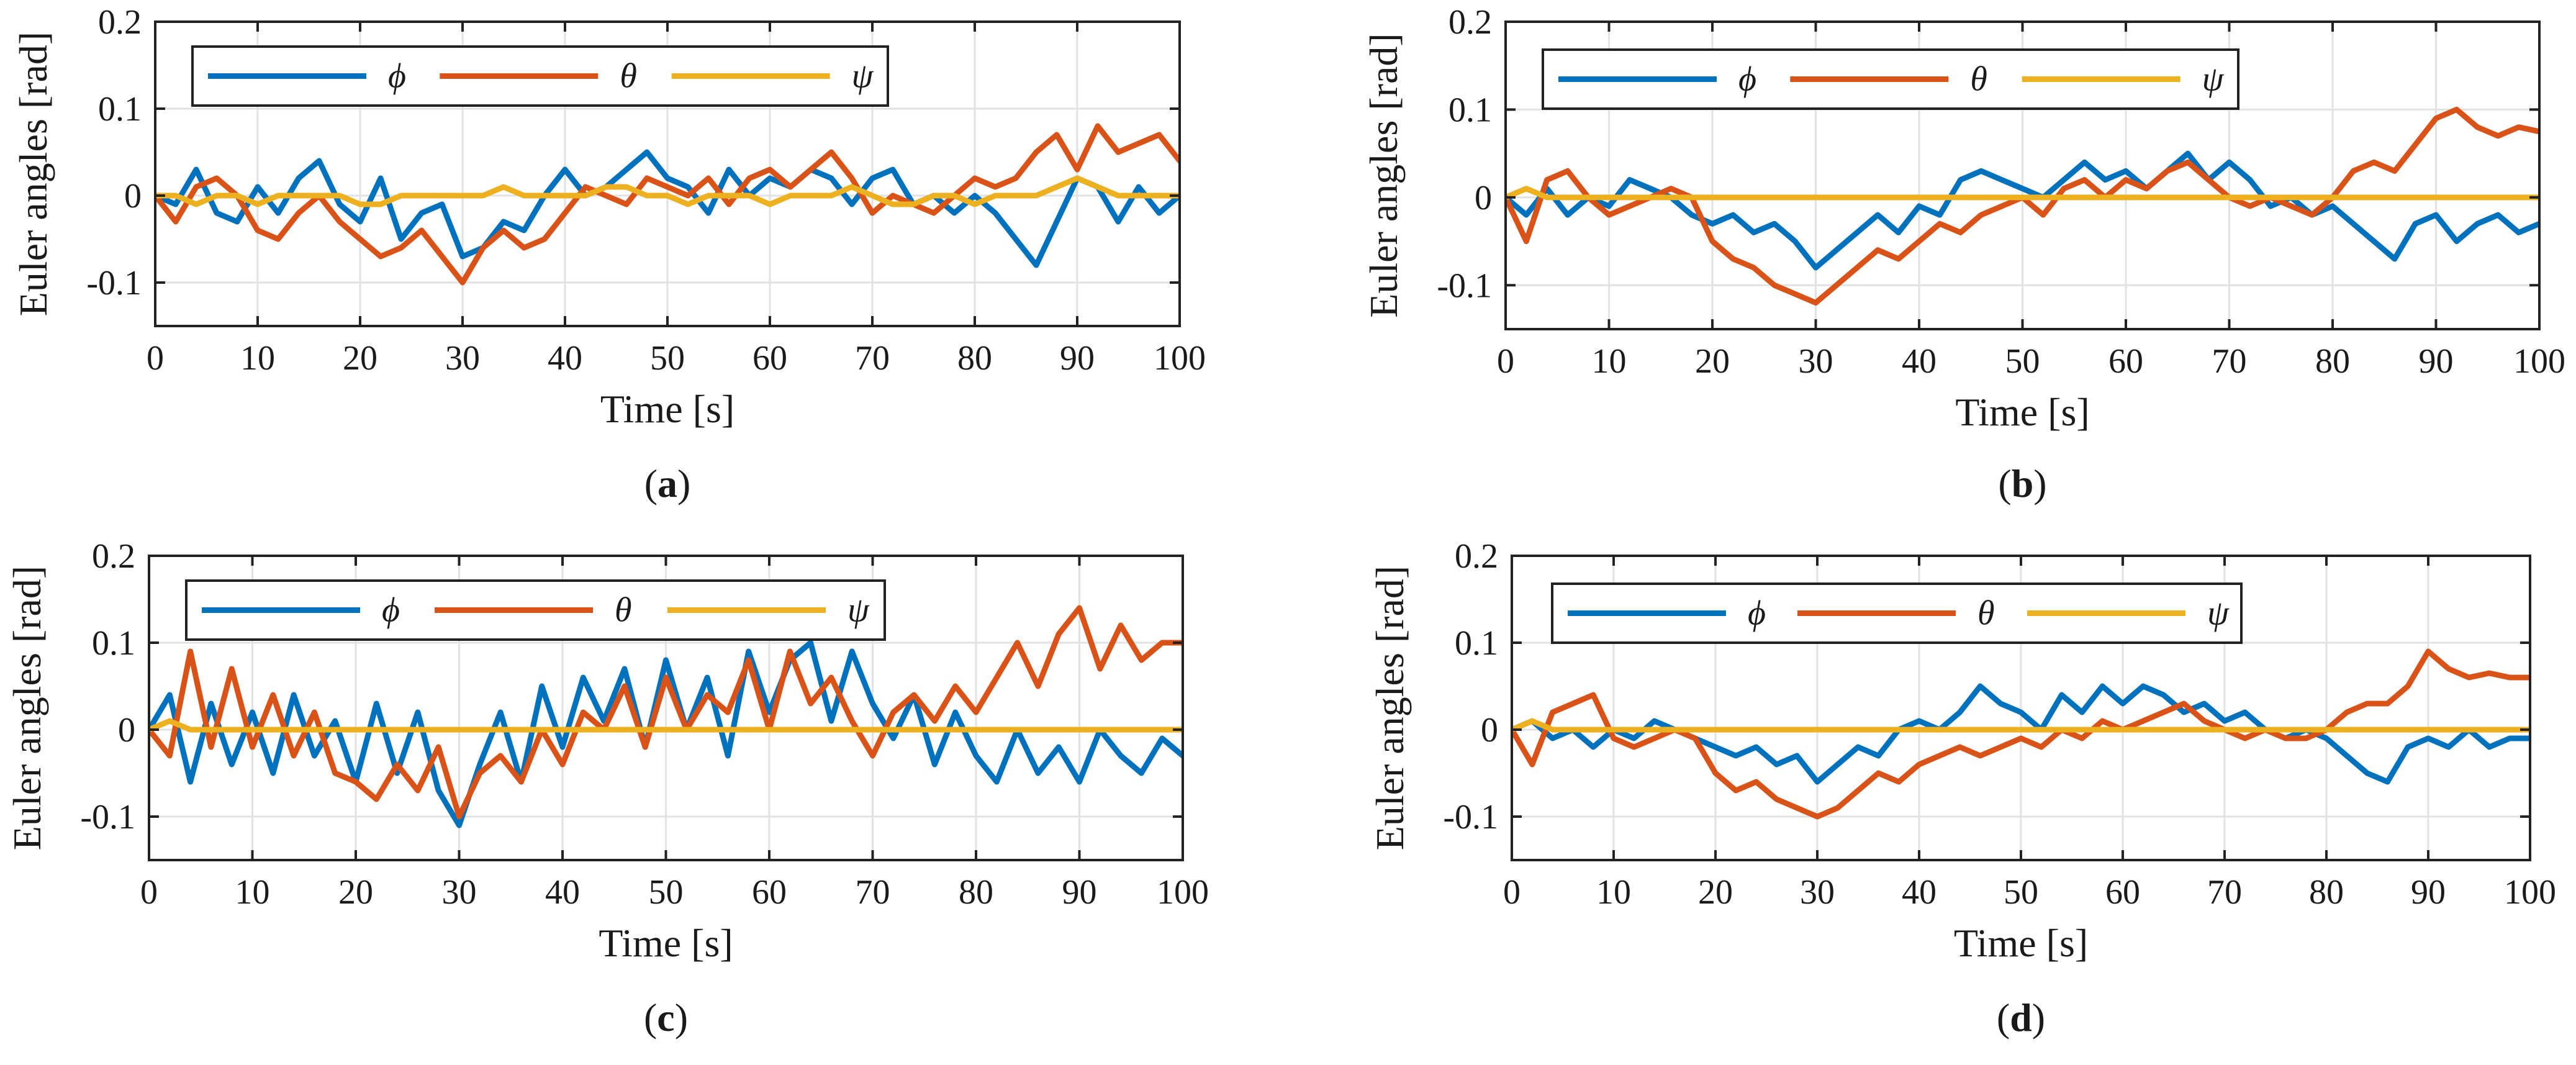  What do you see at coordinates (2021, 1017) in the screenshot?
I see `panel-caption: (d)` at bounding box center [2021, 1017].